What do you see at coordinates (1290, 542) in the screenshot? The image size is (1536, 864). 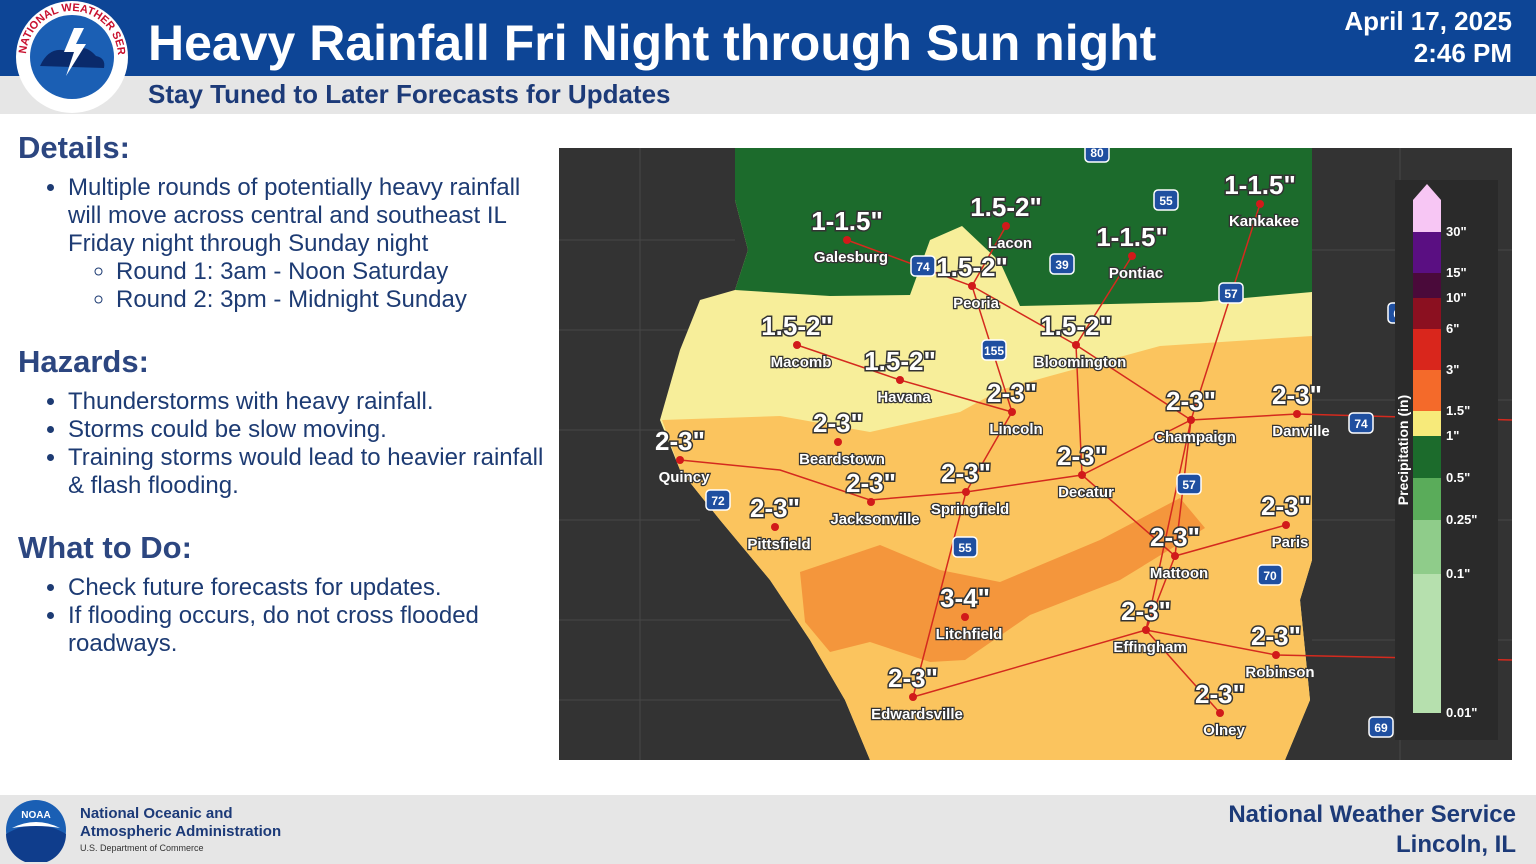 I see `city-name: Paris` at bounding box center [1290, 542].